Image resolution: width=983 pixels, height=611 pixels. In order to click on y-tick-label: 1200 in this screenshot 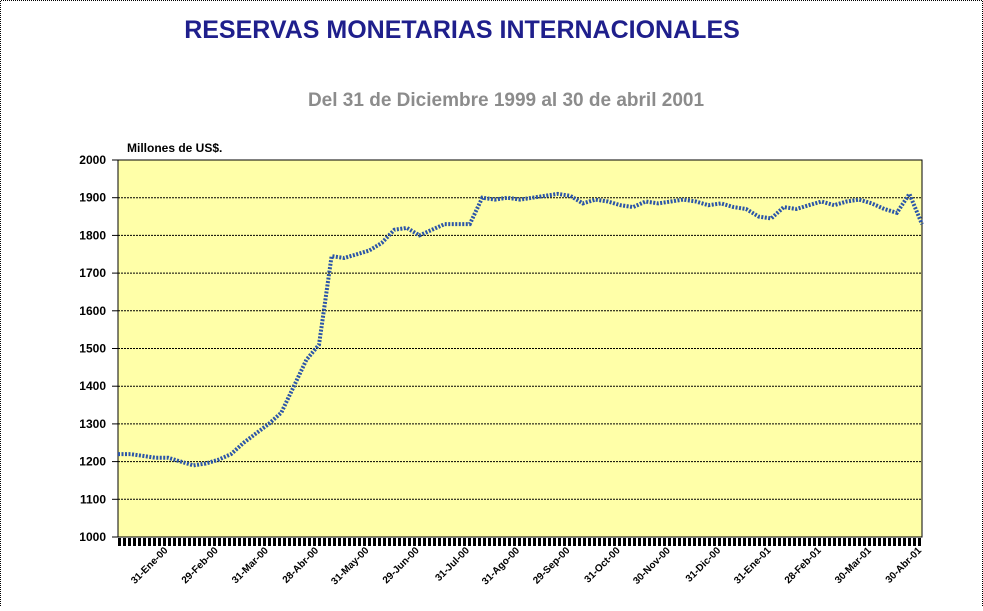, I will do `click(92, 462)`.